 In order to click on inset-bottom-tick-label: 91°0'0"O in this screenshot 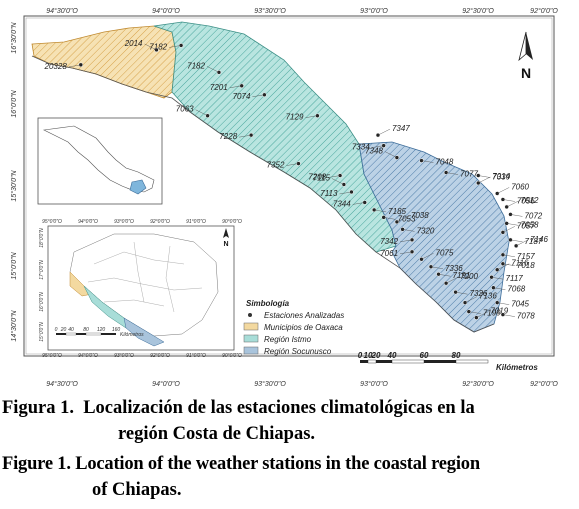, I will do `click(196, 356)`.